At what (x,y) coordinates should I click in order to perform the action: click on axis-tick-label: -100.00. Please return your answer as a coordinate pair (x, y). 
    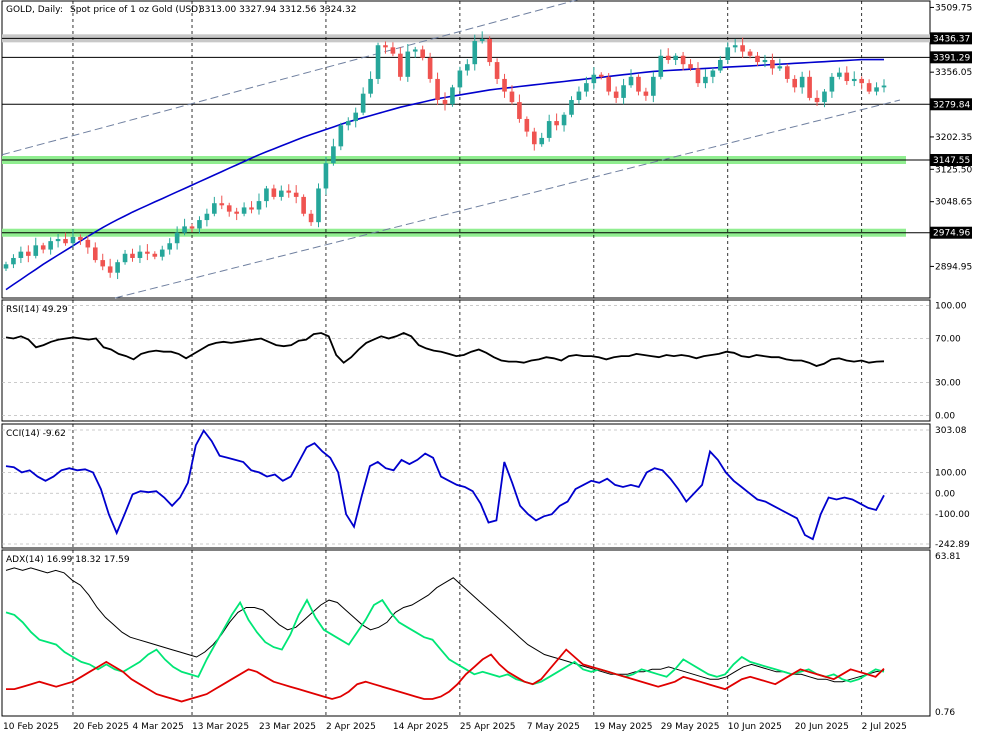
    Looking at the image, I should click on (952, 515).